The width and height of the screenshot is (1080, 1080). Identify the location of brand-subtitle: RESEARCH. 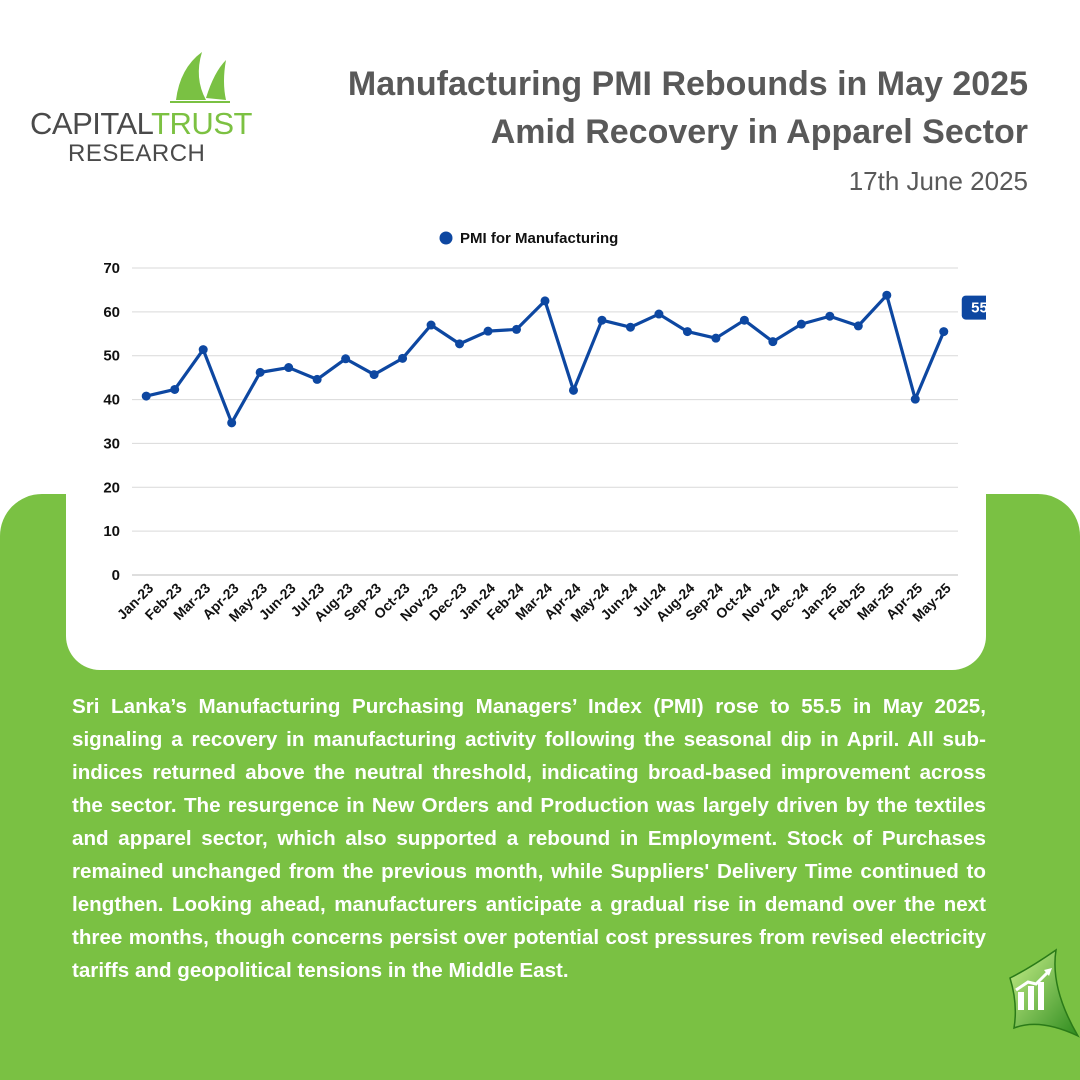
(137, 153).